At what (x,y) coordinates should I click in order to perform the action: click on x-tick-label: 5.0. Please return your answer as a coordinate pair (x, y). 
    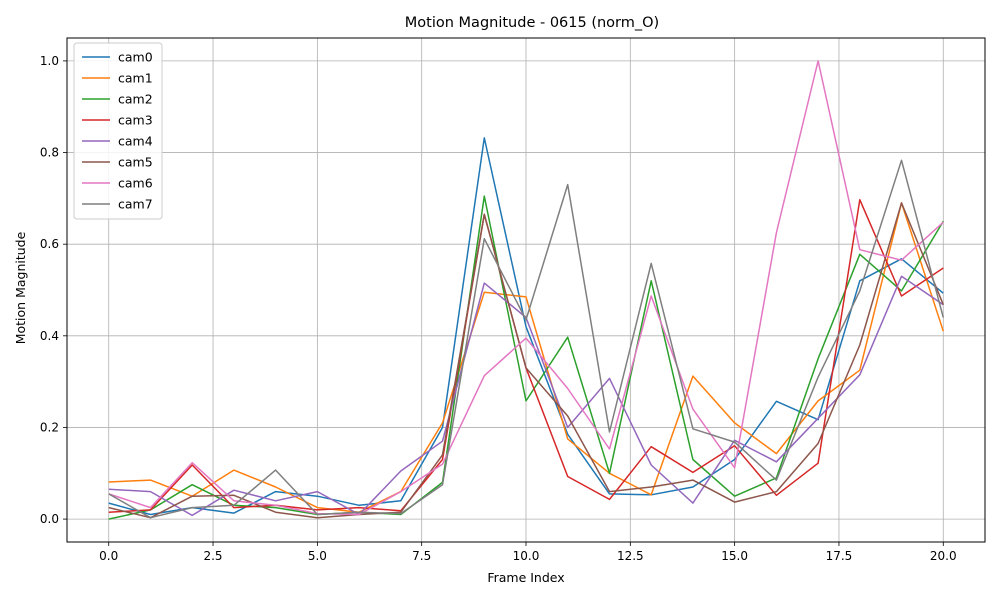
    Looking at the image, I should click on (317, 556).